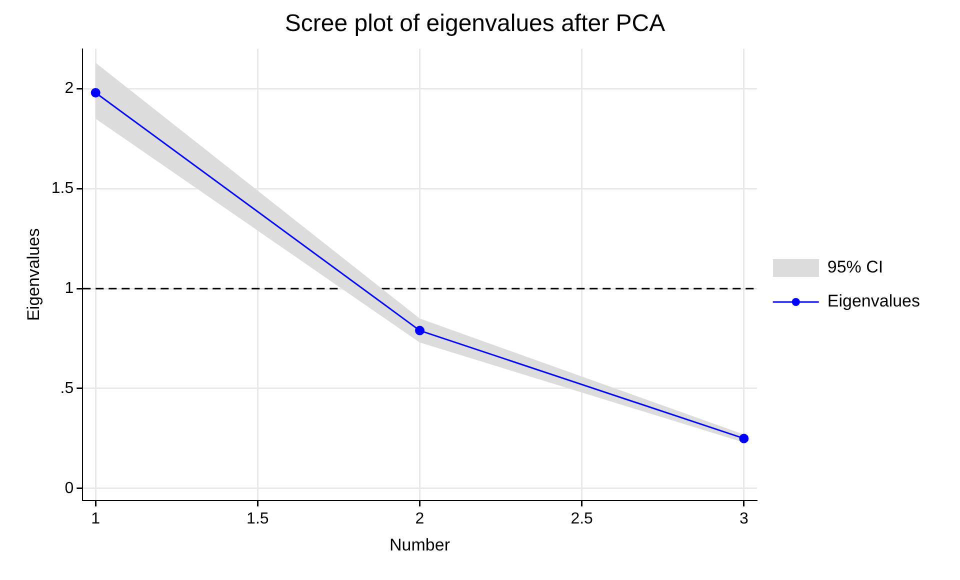  What do you see at coordinates (69, 89) in the screenshot?
I see `y-tick-label: 2` at bounding box center [69, 89].